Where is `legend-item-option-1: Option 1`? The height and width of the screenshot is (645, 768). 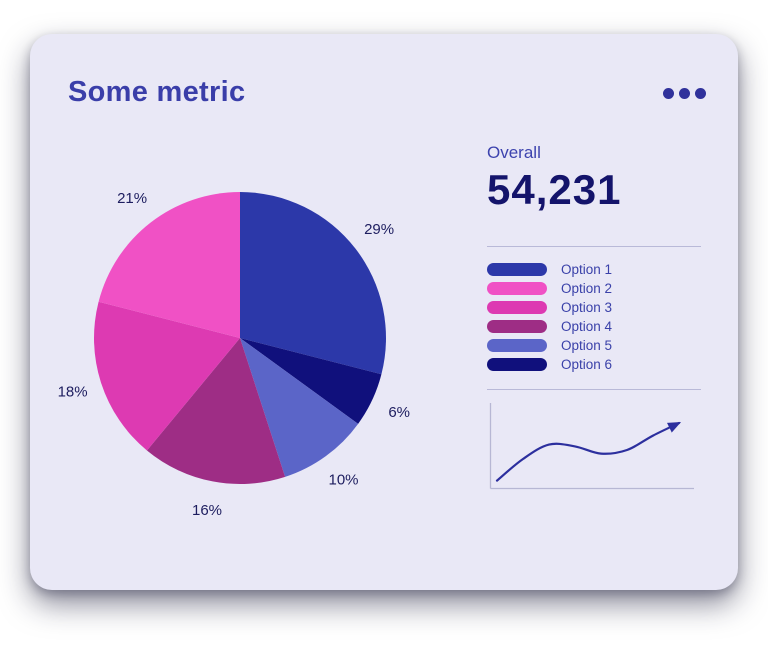 legend-item-option-1: Option 1 is located at coordinates (594, 269).